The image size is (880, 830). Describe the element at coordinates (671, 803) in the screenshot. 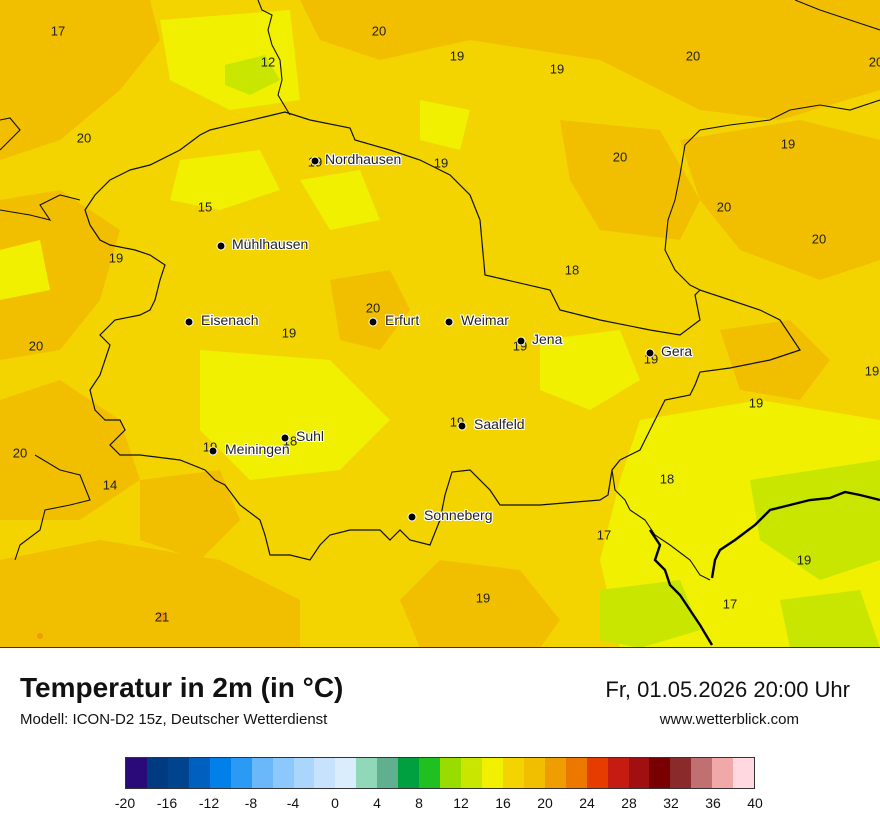

I see `legend-tick-label: 32` at that location.